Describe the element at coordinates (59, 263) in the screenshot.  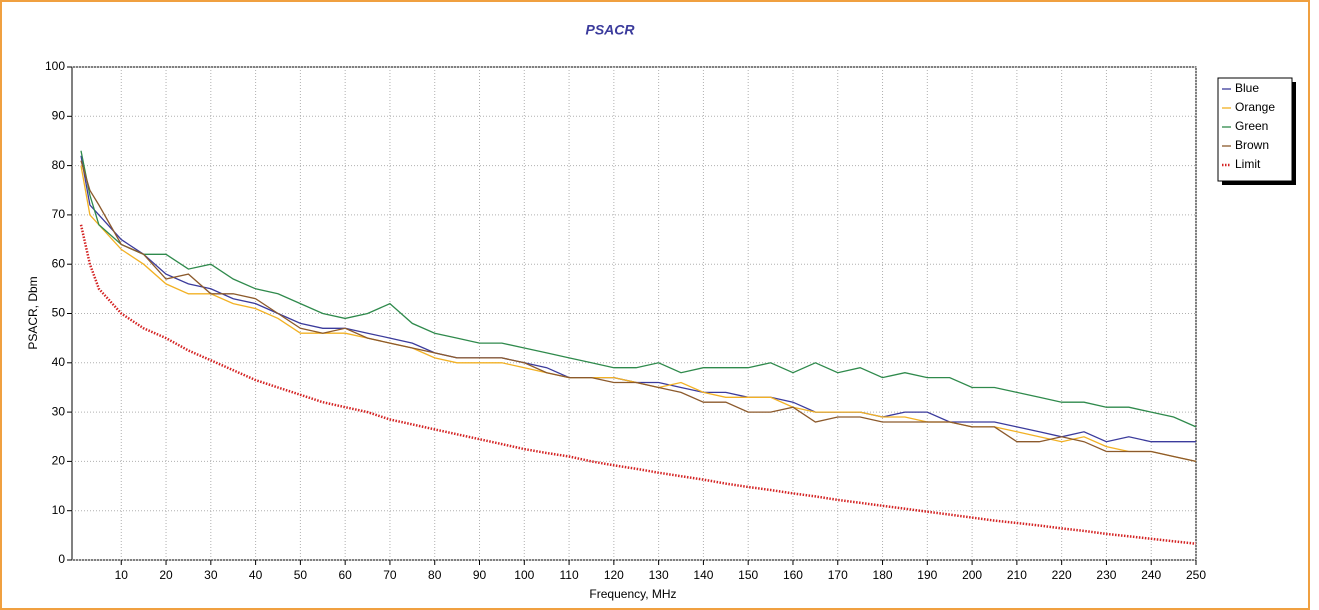
I see `y-tick-label: 60` at that location.